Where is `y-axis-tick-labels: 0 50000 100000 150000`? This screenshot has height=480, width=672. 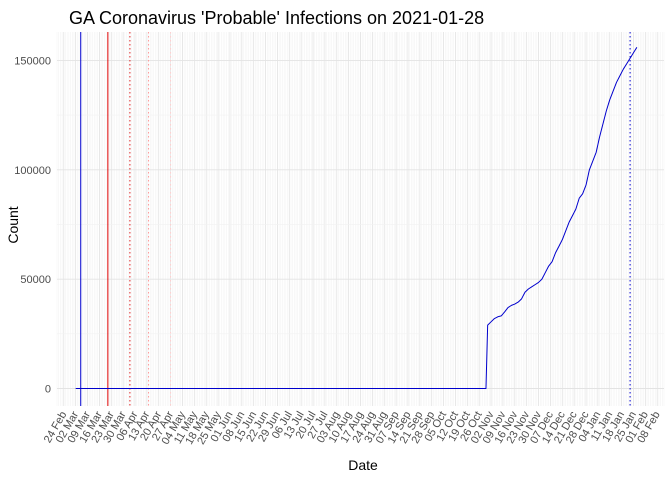 y-axis-tick-labels: 0 50000 100000 150000 is located at coordinates (32, 225).